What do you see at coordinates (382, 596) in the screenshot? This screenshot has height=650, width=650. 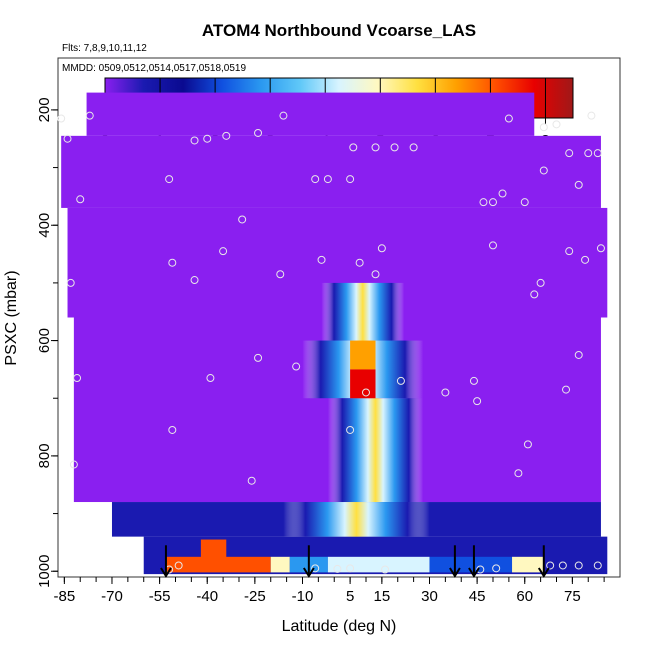 I see `x-tick-label: 15` at bounding box center [382, 596].